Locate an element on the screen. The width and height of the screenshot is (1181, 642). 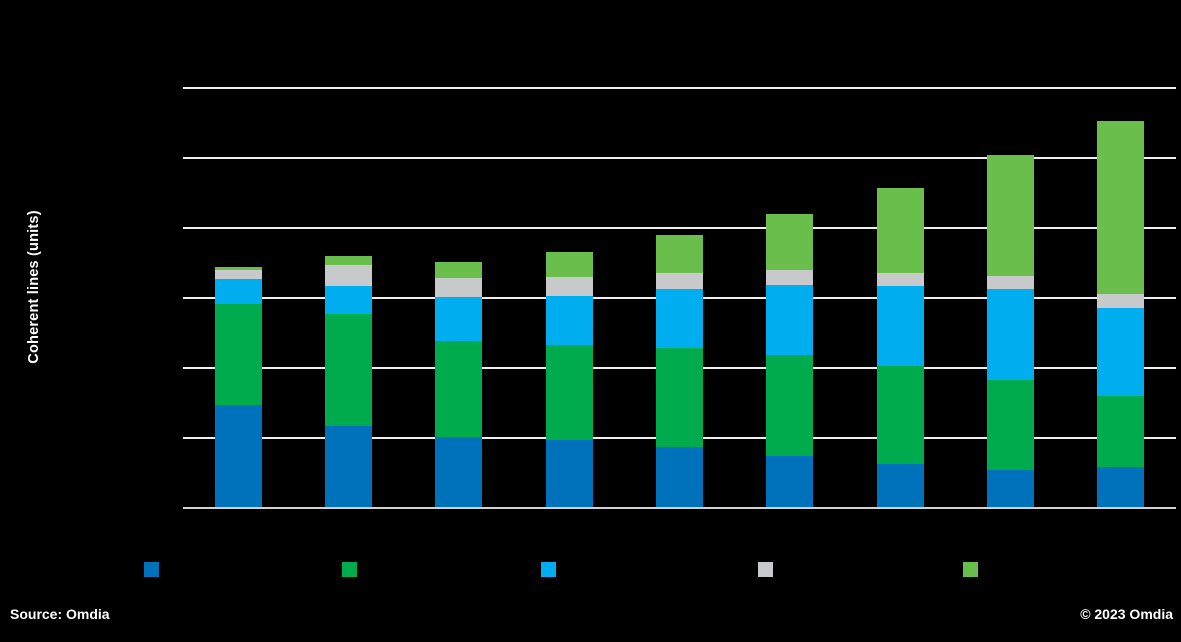
source-note: Source: Omdia is located at coordinates (60, 614).